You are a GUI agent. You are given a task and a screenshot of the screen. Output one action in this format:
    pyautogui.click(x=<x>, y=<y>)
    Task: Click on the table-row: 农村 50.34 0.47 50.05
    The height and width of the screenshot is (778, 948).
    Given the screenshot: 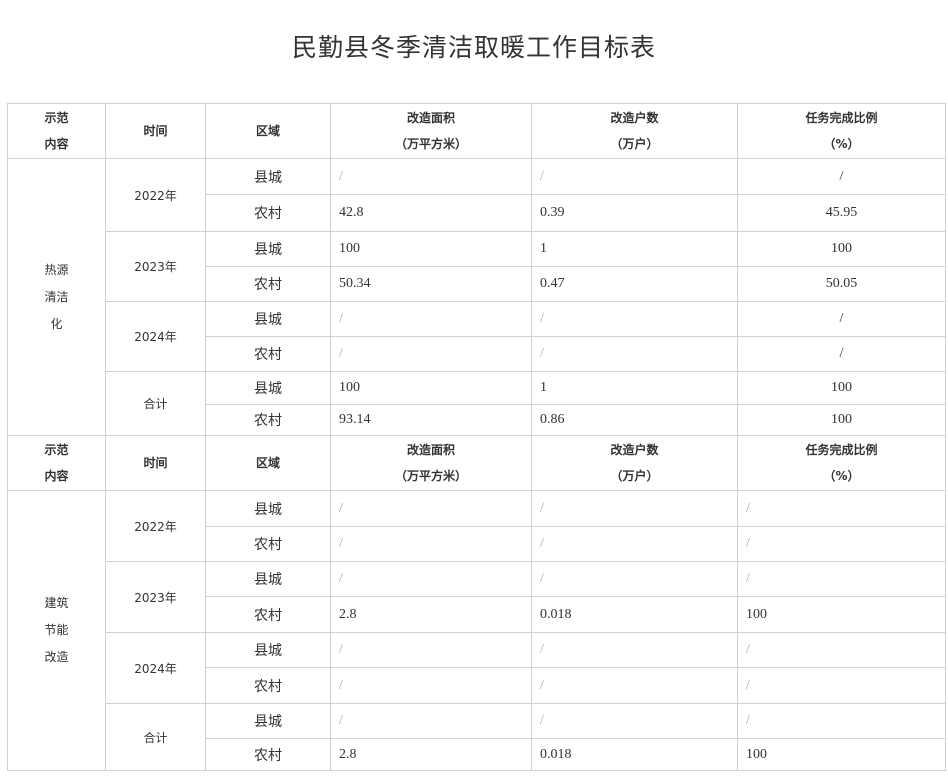 What is the action you would take?
    pyautogui.click(x=477, y=284)
    